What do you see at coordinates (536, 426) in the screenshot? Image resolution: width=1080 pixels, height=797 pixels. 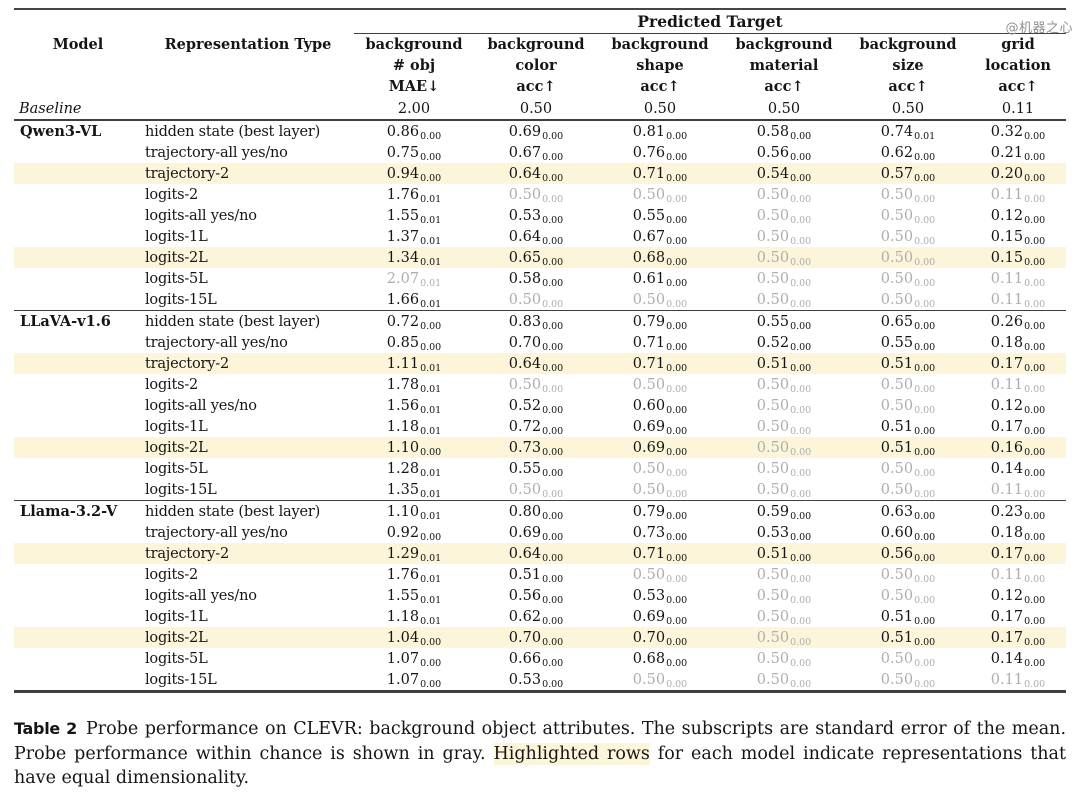 I see `value-cell: 0.720.00` at bounding box center [536, 426].